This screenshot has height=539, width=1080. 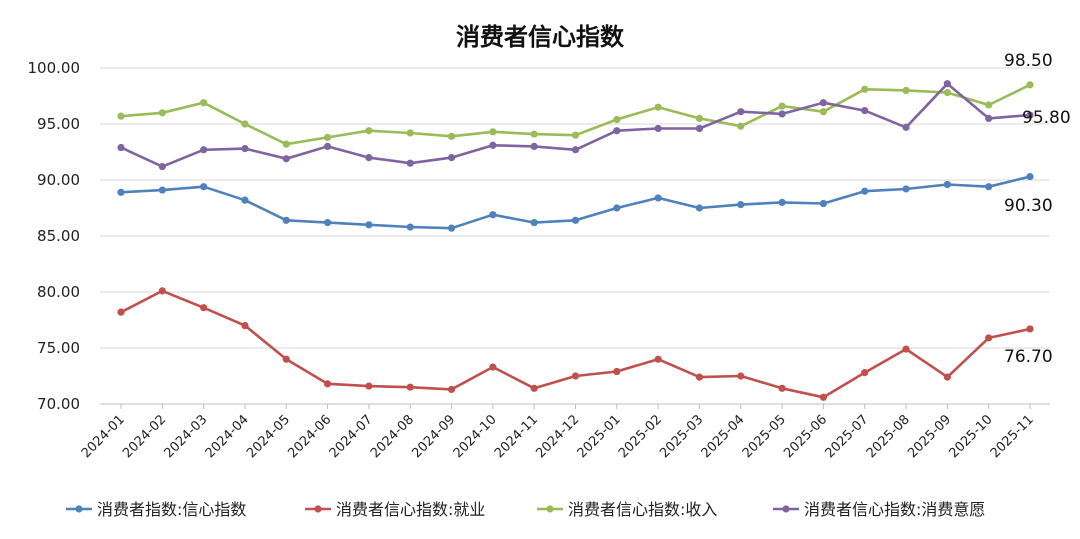 I want to click on legend-item: 消费者信心指数:就业, so click(x=395, y=509).